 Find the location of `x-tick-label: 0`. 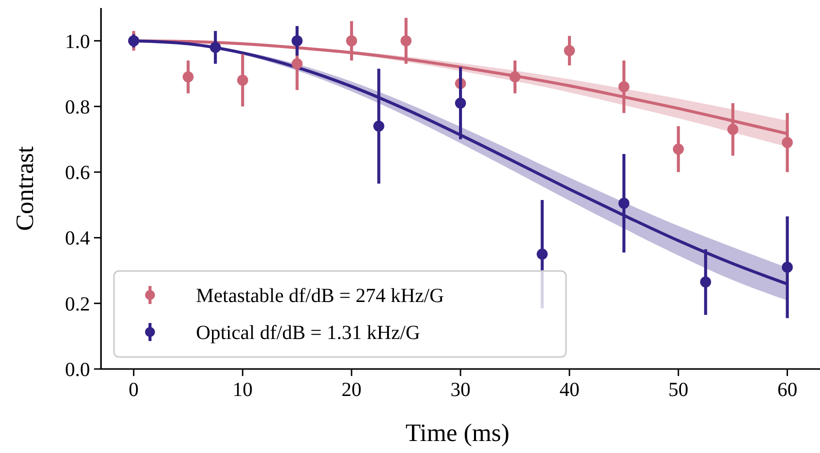

x-tick-label: 0 is located at coordinates (133, 390).